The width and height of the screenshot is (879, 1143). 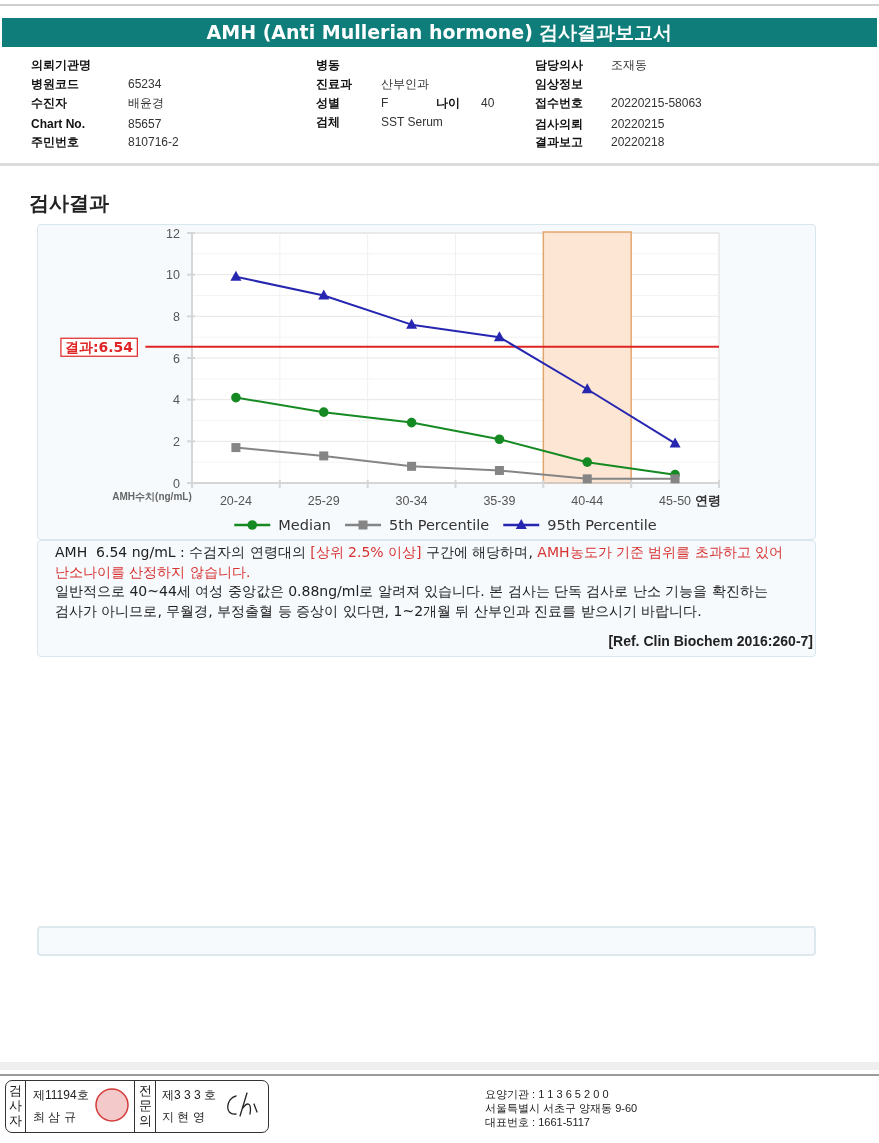 What do you see at coordinates (334, 84) in the screenshot?
I see `text: 진료과` at bounding box center [334, 84].